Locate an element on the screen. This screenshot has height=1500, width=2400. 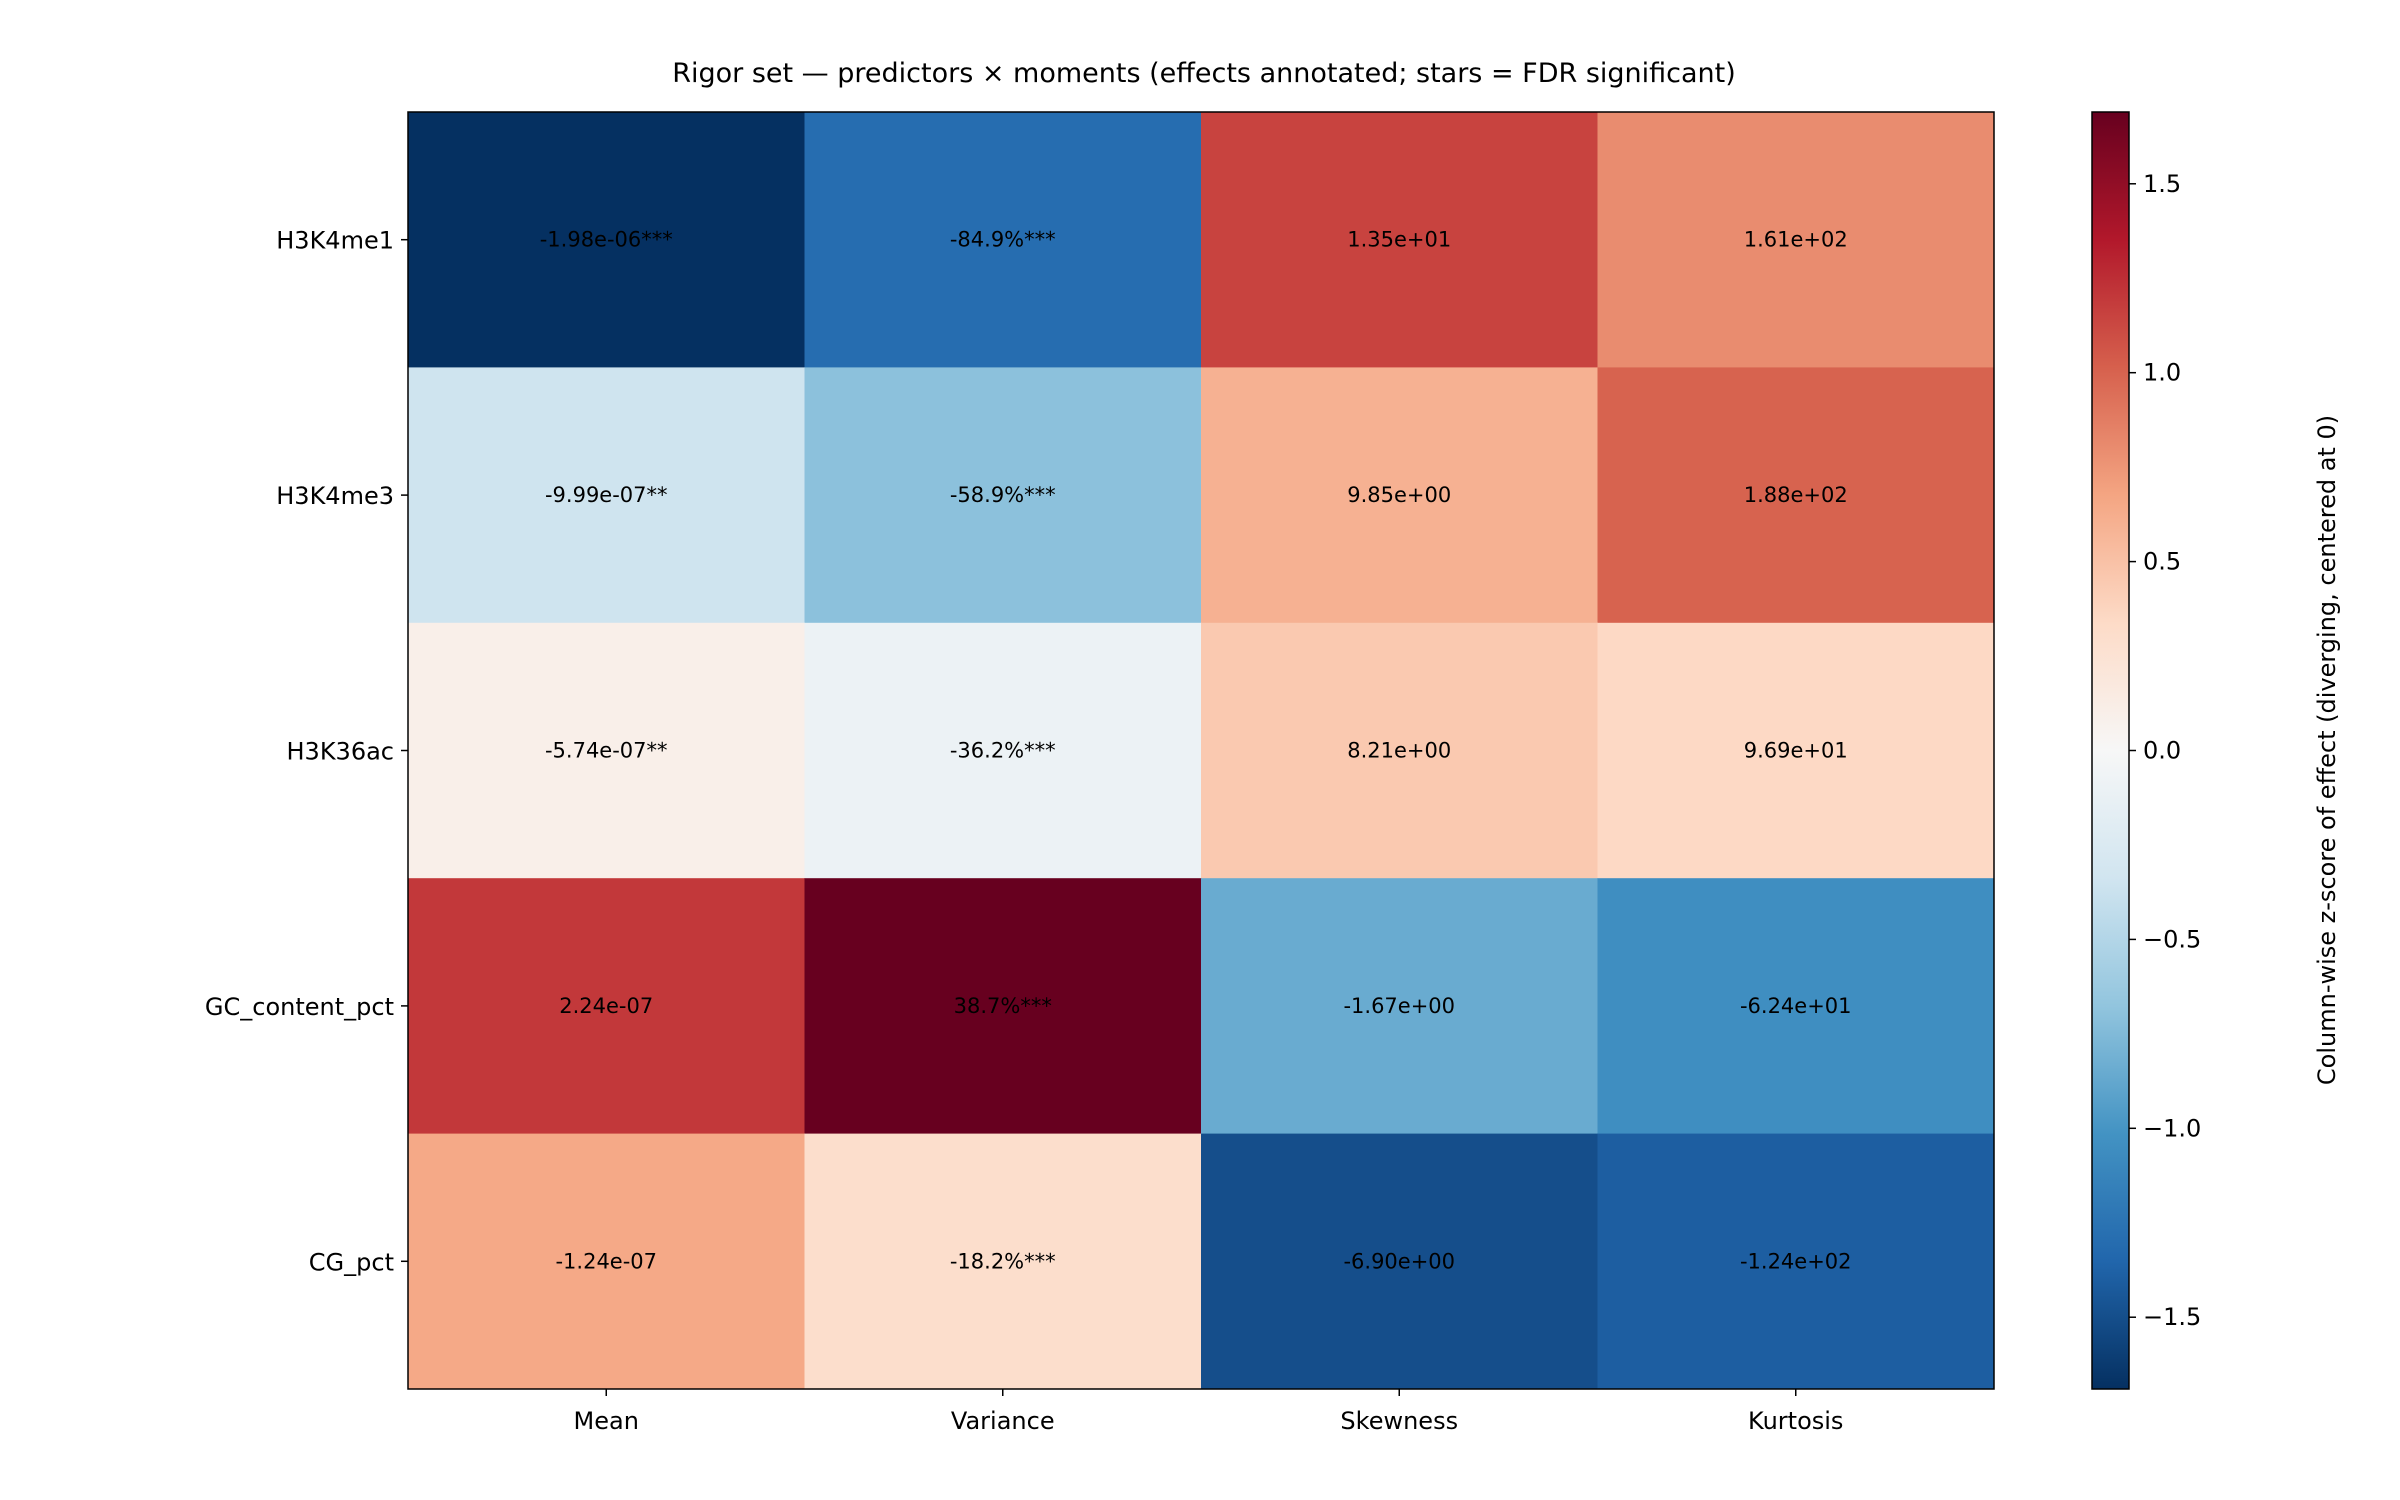
cell-annotation: -1.24e-07 is located at coordinates (606, 1261).